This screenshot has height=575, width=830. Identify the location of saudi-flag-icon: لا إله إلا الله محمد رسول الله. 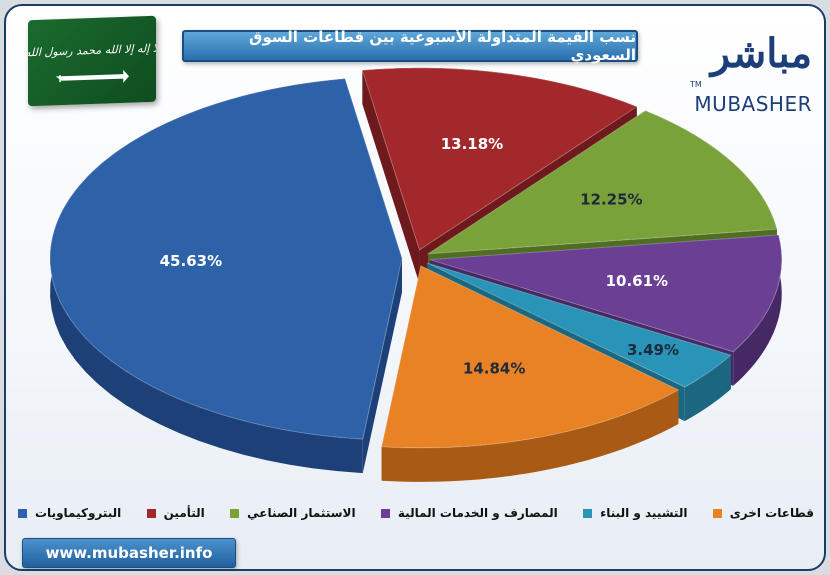
(92, 61).